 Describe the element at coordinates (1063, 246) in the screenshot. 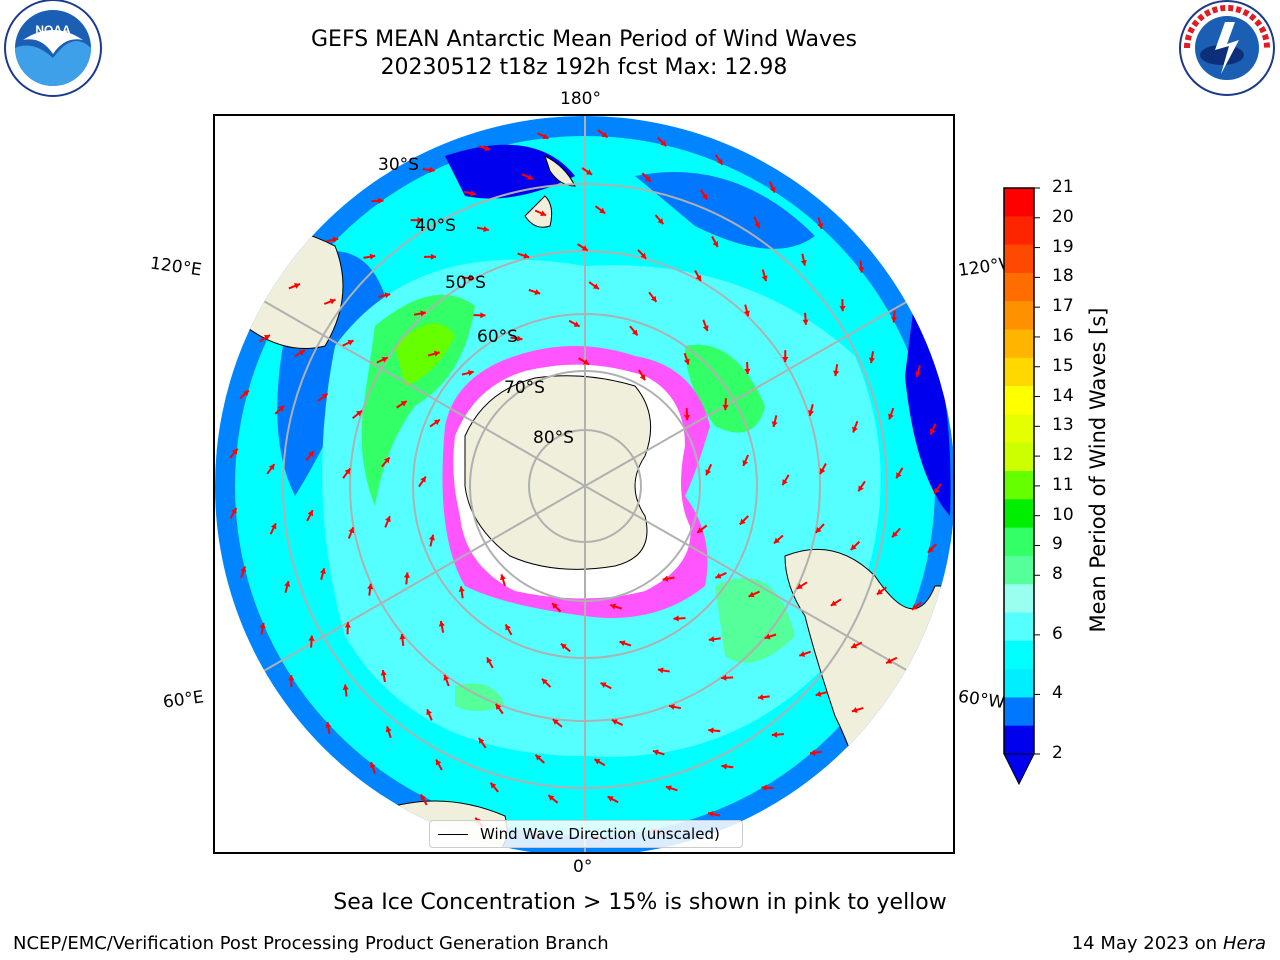

I see `colorbar-tick-label: 19` at that location.